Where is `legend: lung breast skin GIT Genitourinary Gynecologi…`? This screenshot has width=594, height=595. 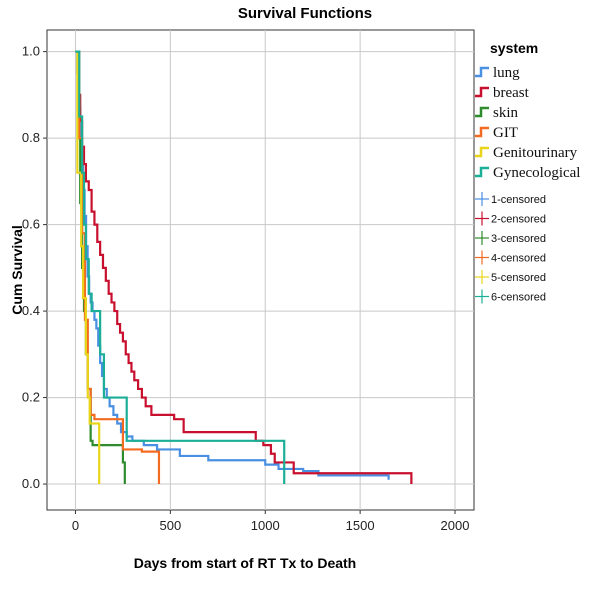 legend: lung breast skin GIT Genitourinary Gynecologi… is located at coordinates (527, 184).